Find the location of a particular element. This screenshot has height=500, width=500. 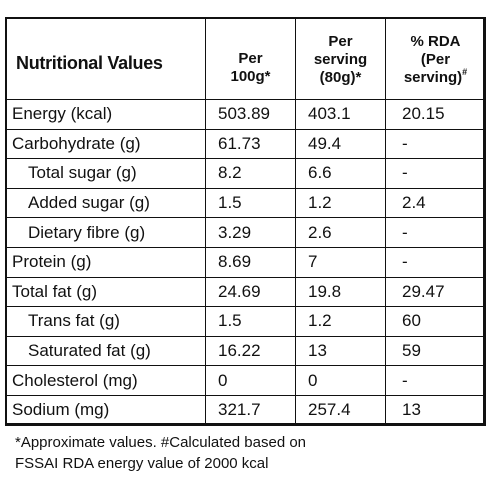

value-per-serving: 49.4 is located at coordinates (340, 144).